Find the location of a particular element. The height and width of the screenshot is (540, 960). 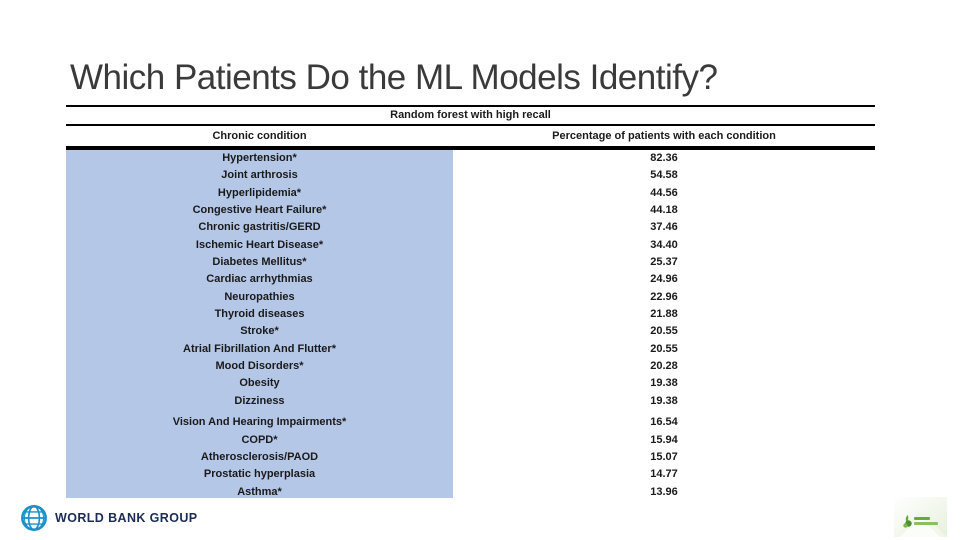

table-row: Congestive Heart Failure* 44.18 is located at coordinates (470, 210).